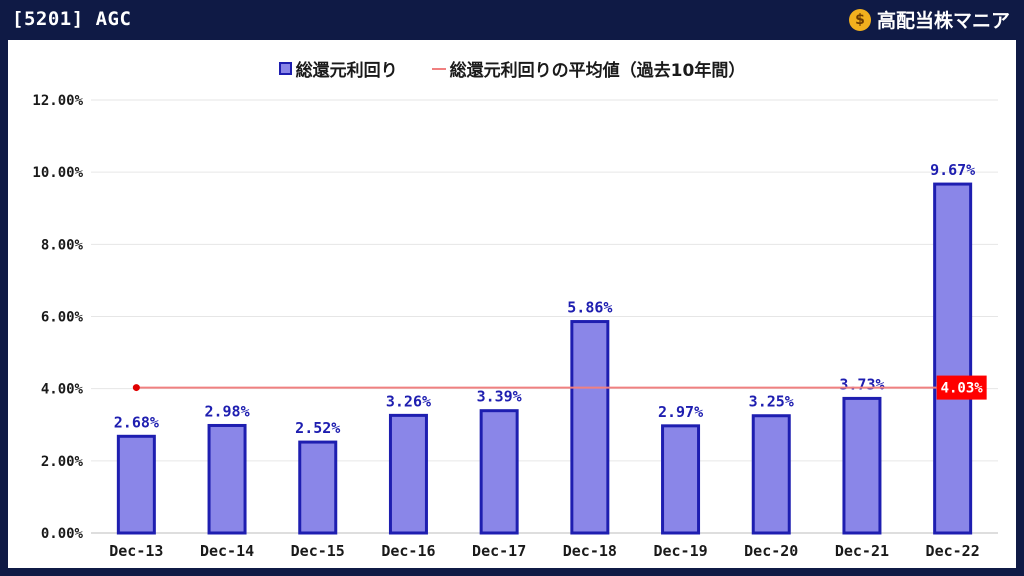 The image size is (1024, 576). I want to click on chart-legend: 総還元利回り 総還元利回りの平均値（過去10年間）, so click(512, 68).